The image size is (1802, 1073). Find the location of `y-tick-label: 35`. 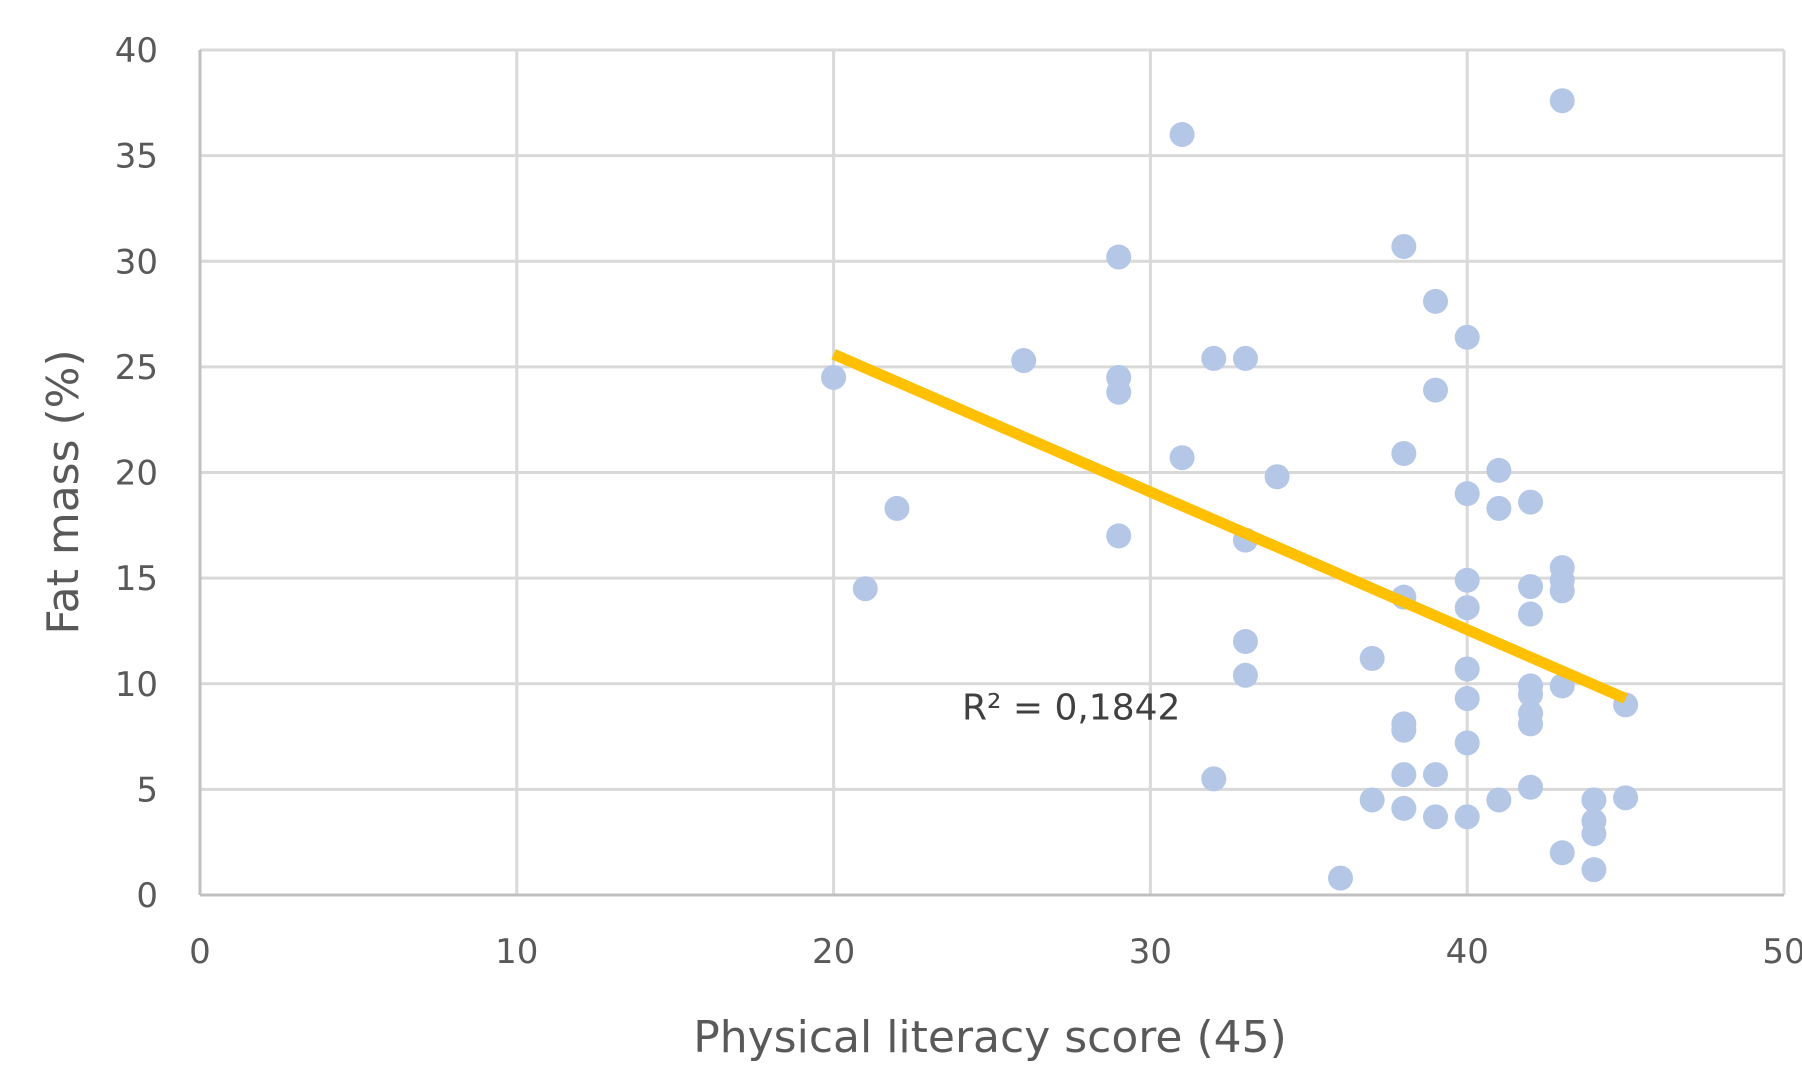

y-tick-label: 35 is located at coordinates (136, 157).